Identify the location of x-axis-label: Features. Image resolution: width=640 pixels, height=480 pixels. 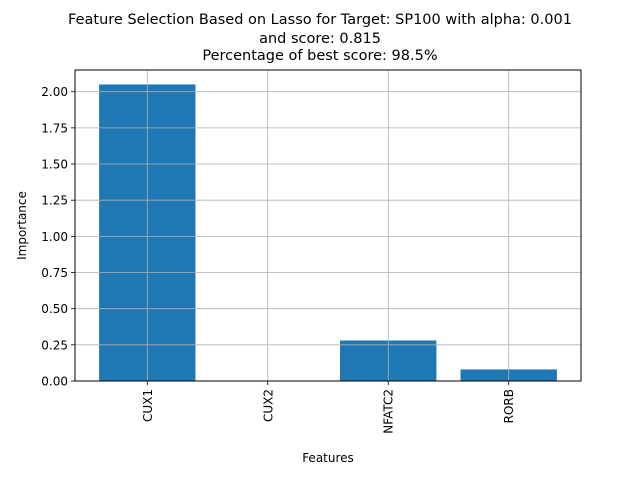
(328, 458).